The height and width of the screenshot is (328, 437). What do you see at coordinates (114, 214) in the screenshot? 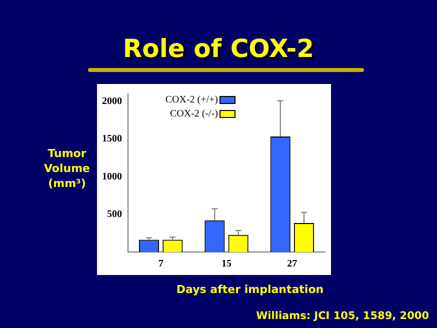
I see `y-tick-label: 500` at bounding box center [114, 214].